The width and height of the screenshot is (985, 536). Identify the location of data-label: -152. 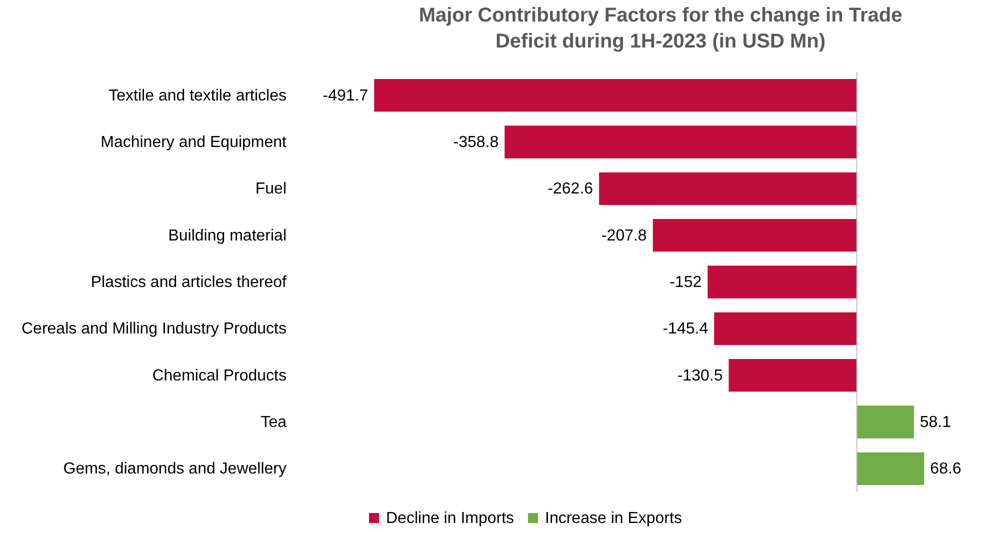
(686, 282).